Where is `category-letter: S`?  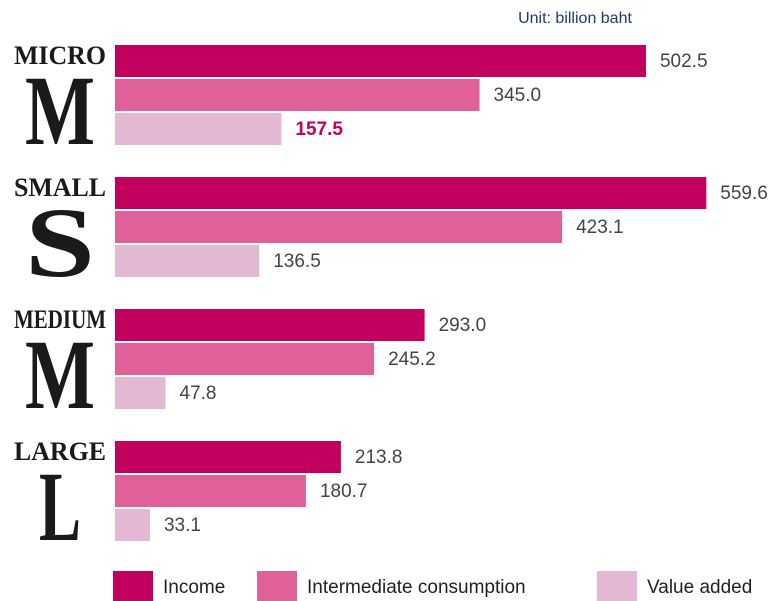 category-letter: S is located at coordinates (60, 242).